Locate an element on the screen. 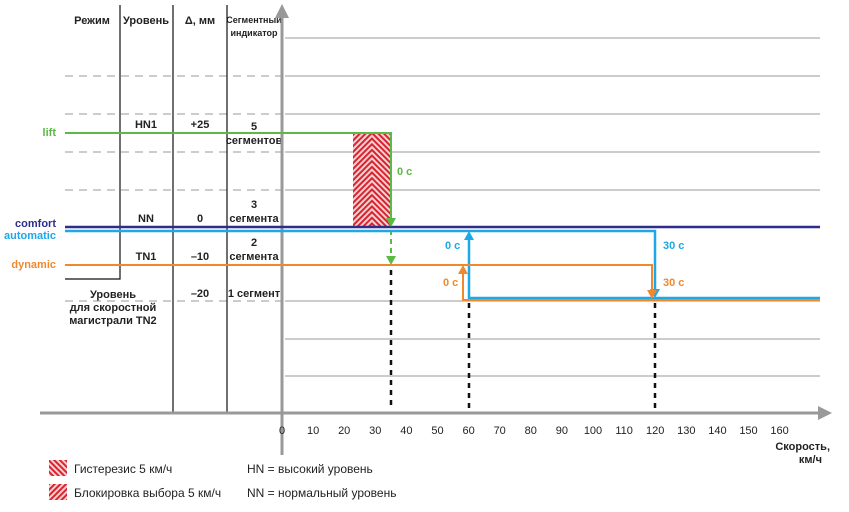  header-indicator: Сегментный is located at coordinates (253, 20).